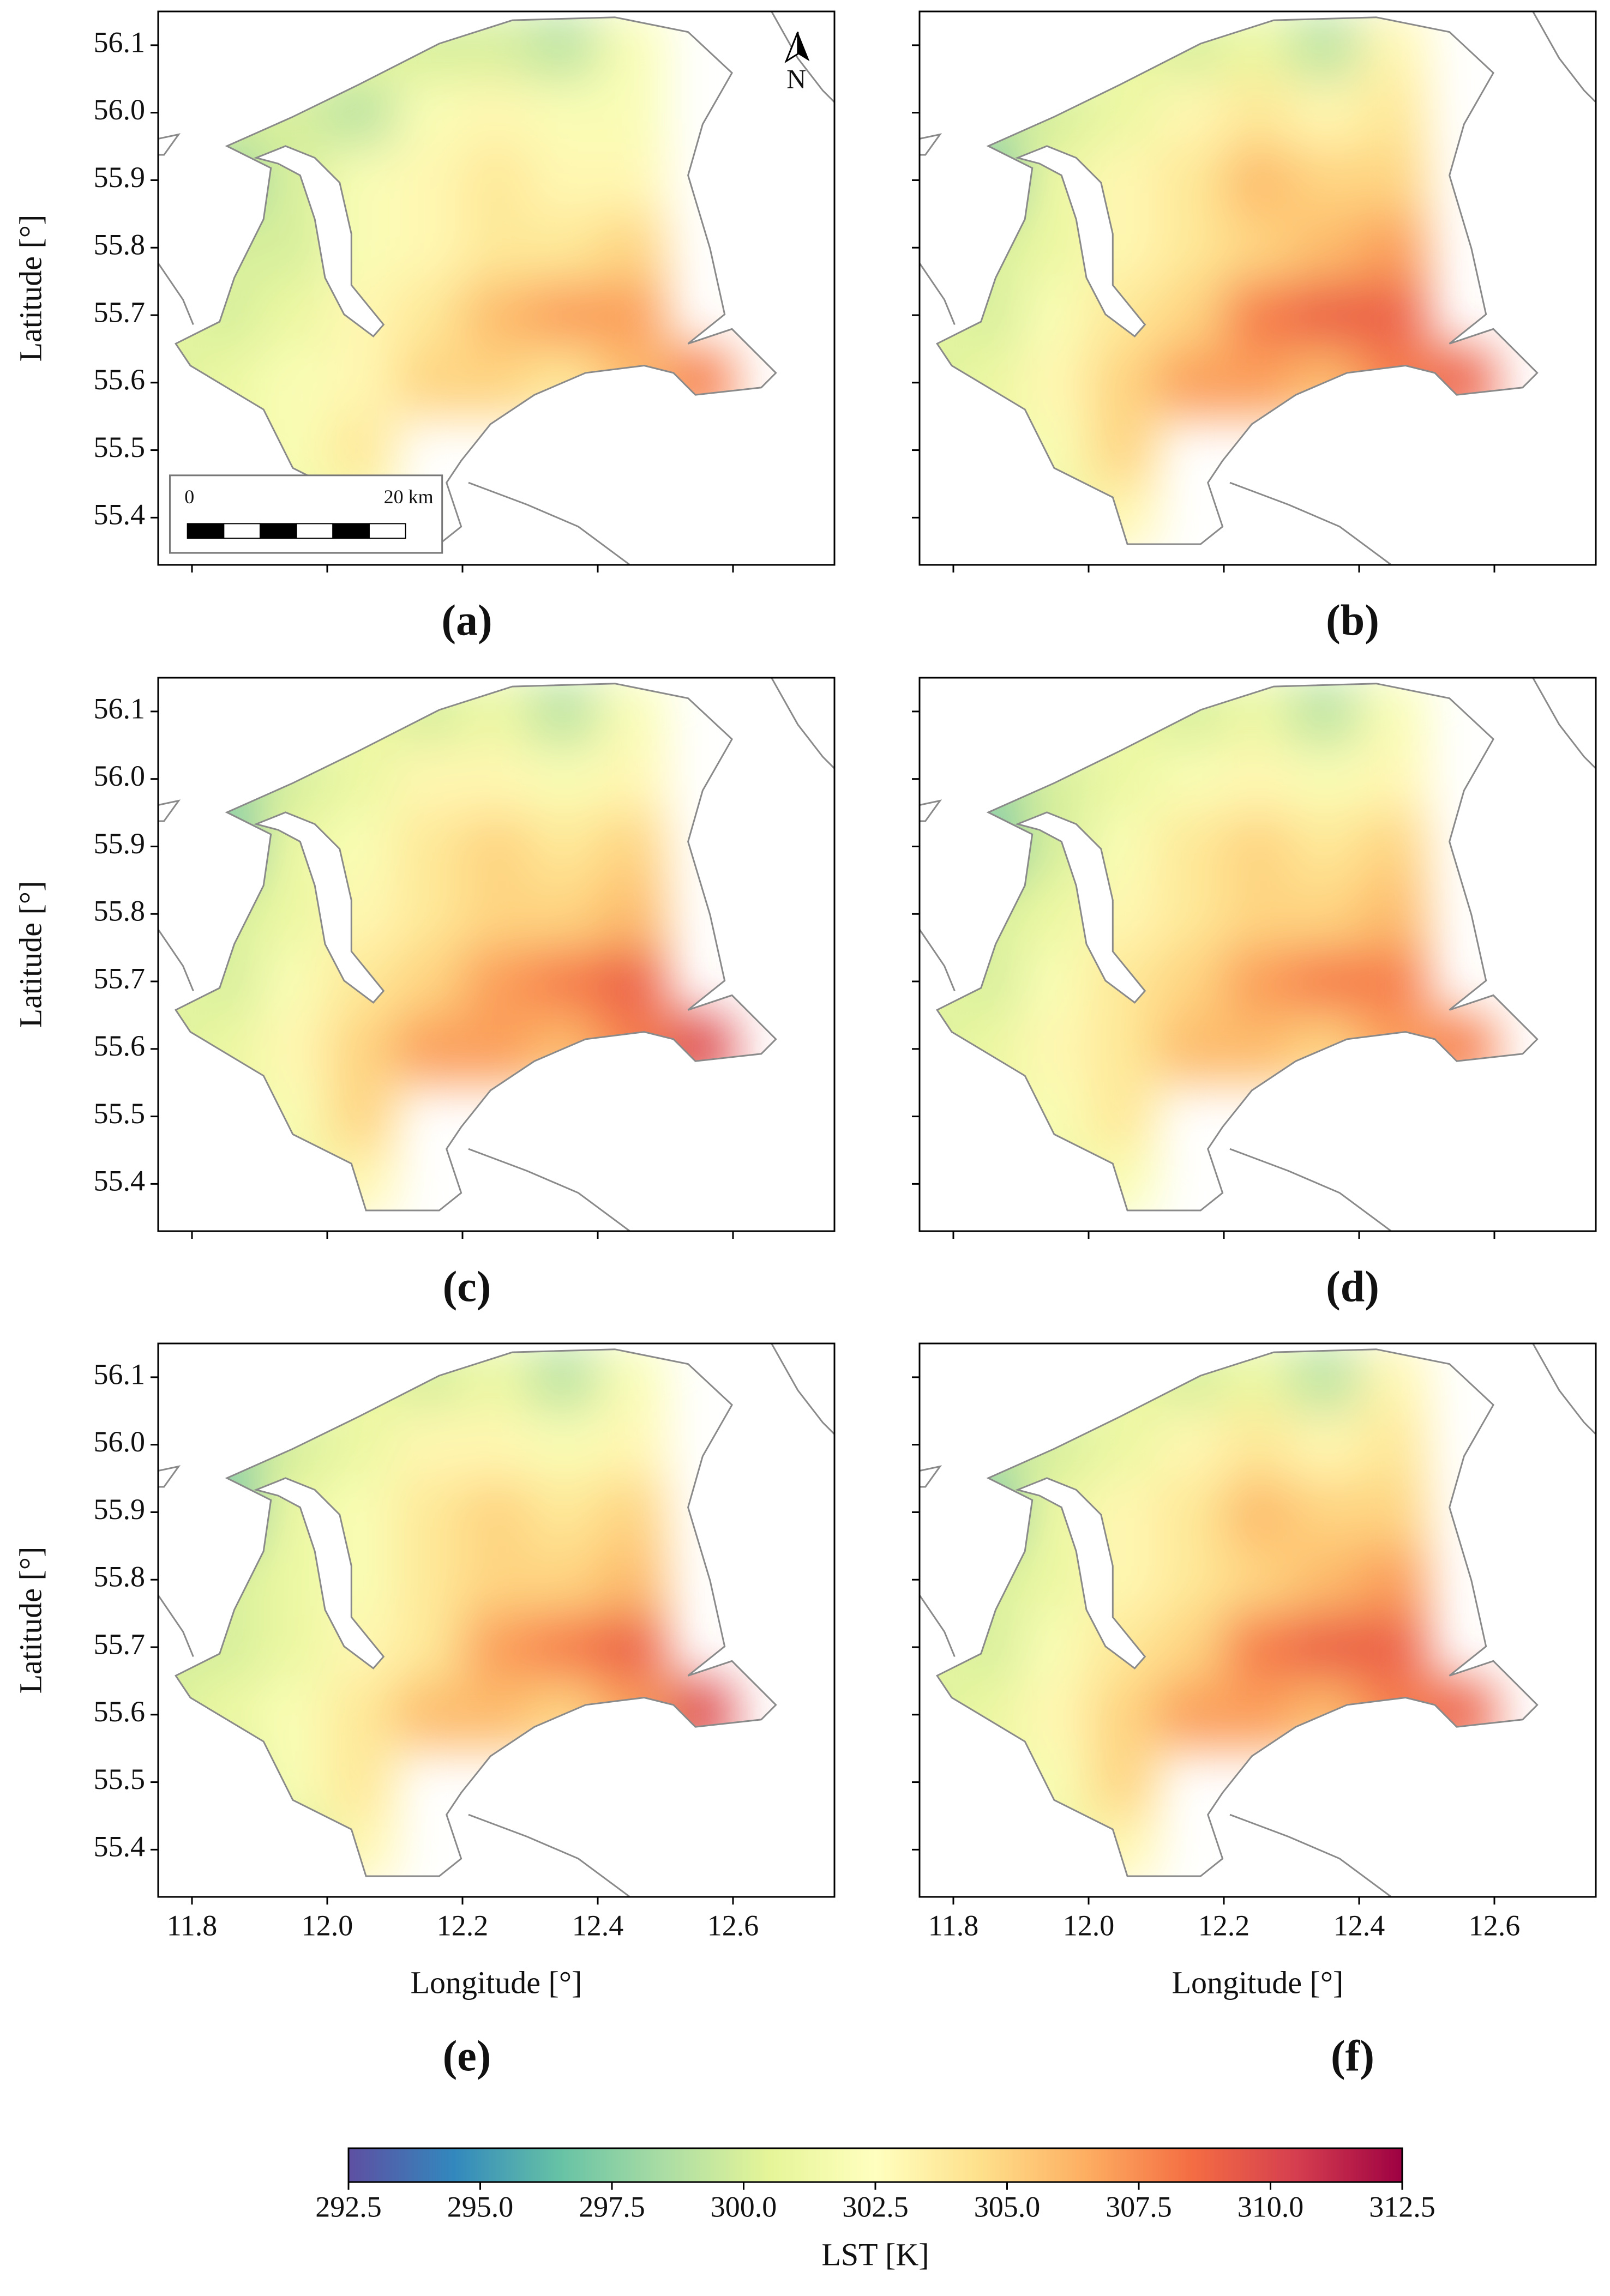 This screenshot has width=1610, height=2296. What do you see at coordinates (31, 1621) in the screenshot?
I see `y-axis-label: Latitude [°]` at bounding box center [31, 1621].